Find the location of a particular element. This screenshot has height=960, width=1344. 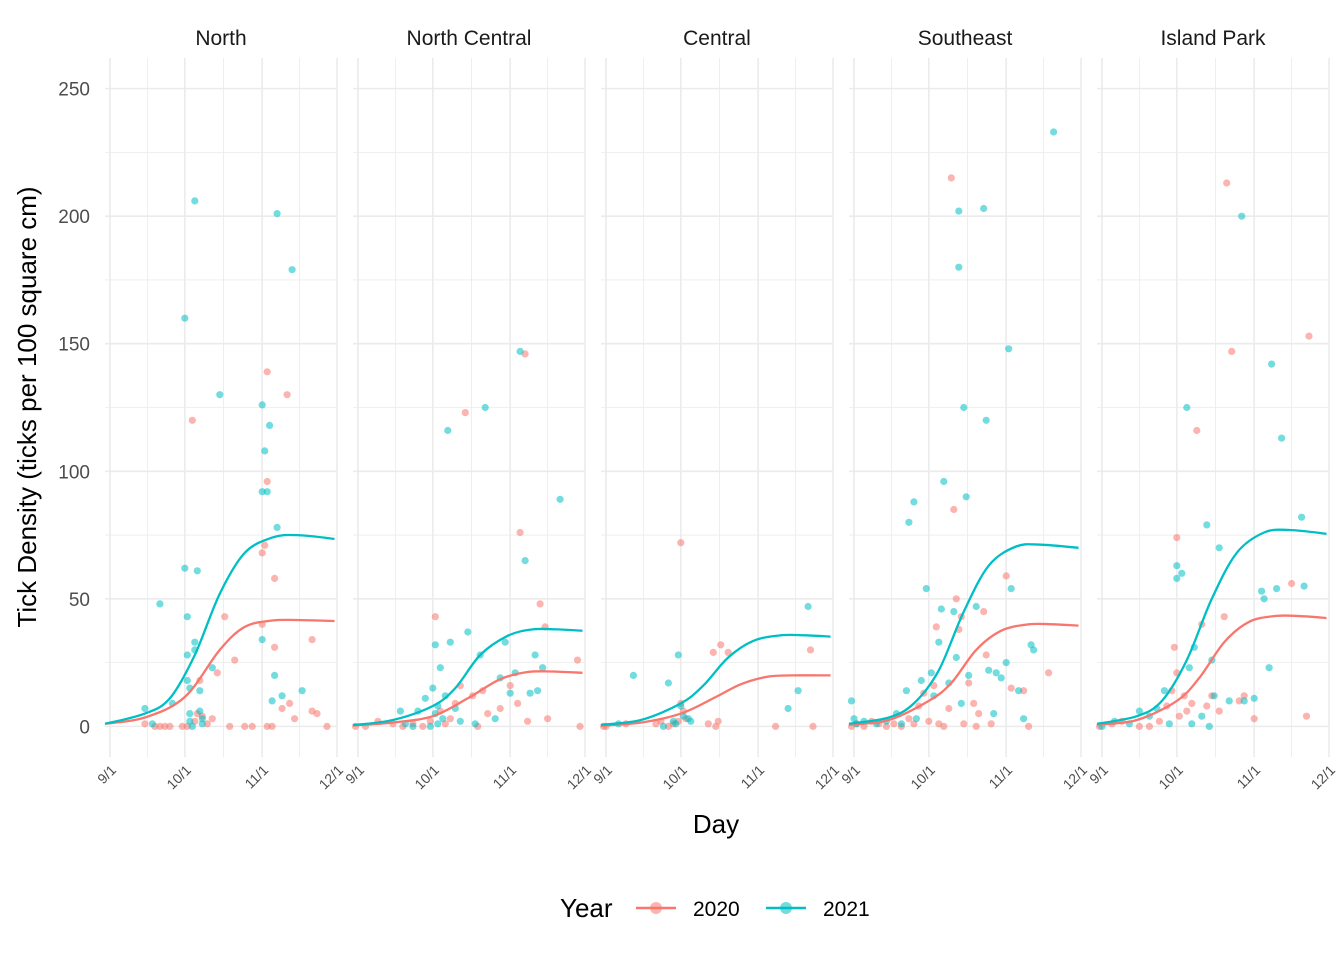

minor-gridlines is located at coordinates (469, 407).